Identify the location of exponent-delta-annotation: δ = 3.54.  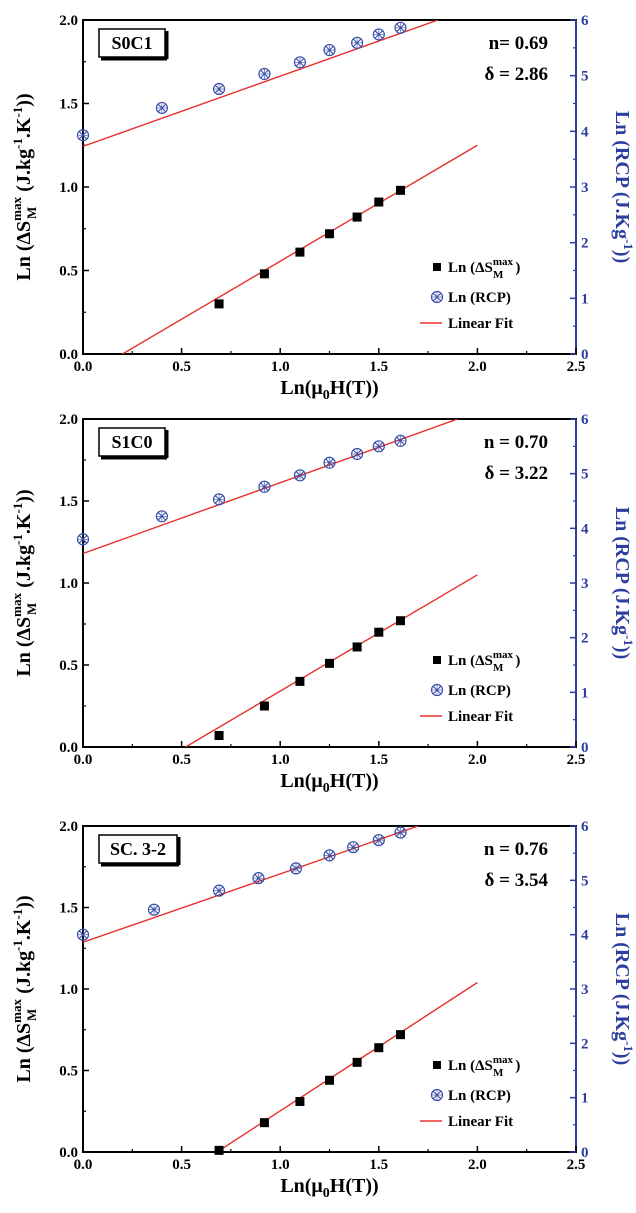
(517, 880).